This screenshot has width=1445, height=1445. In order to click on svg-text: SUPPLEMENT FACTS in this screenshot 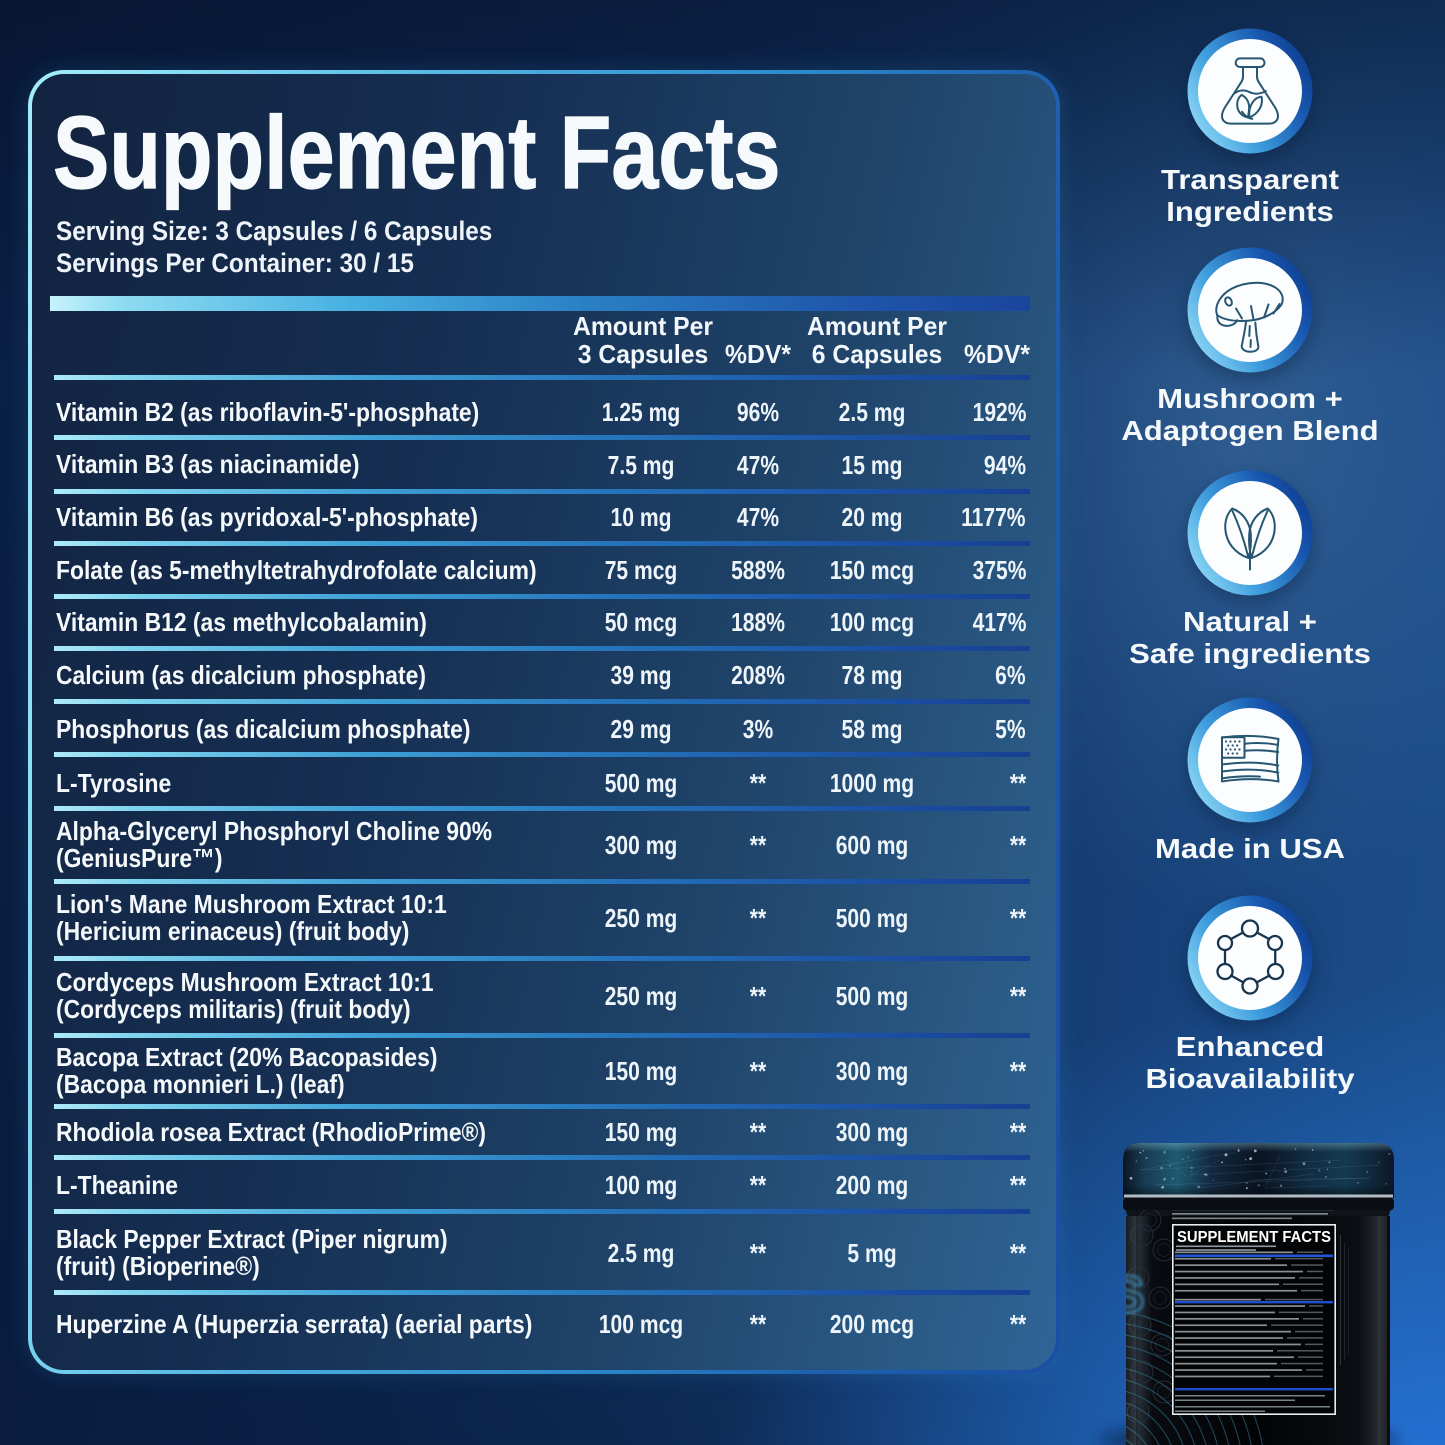, I will do `click(1254, 1237)`.